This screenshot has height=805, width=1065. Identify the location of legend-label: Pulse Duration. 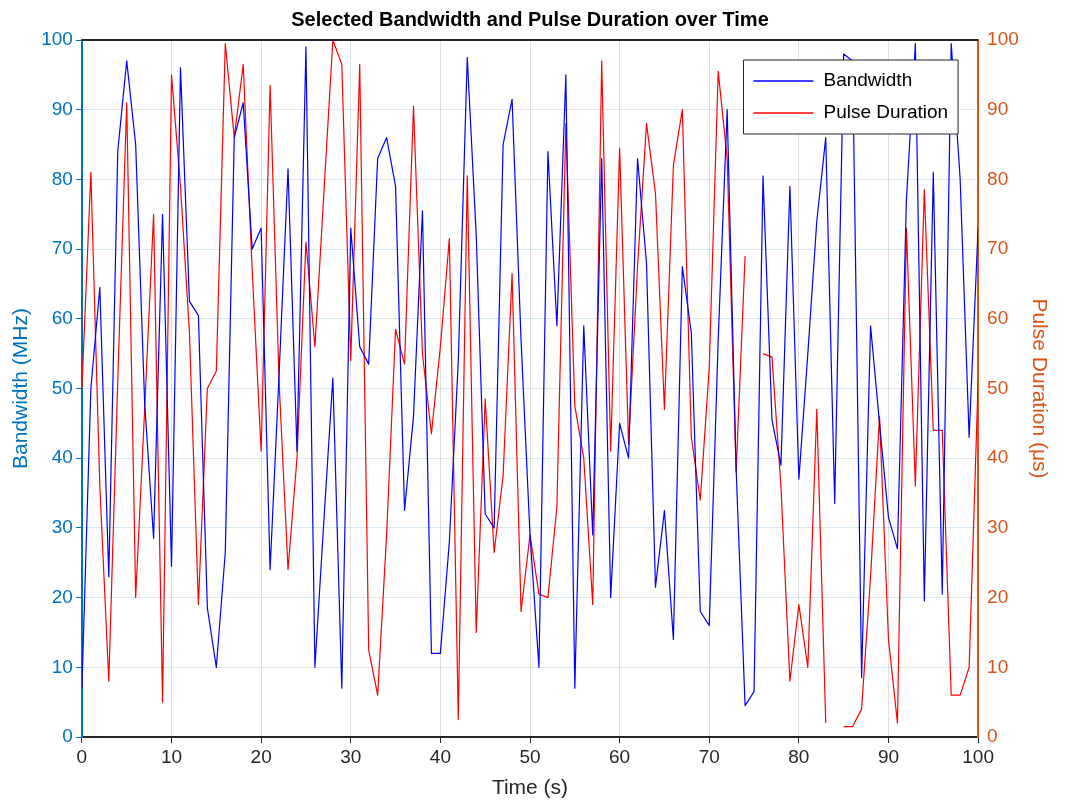
(886, 112).